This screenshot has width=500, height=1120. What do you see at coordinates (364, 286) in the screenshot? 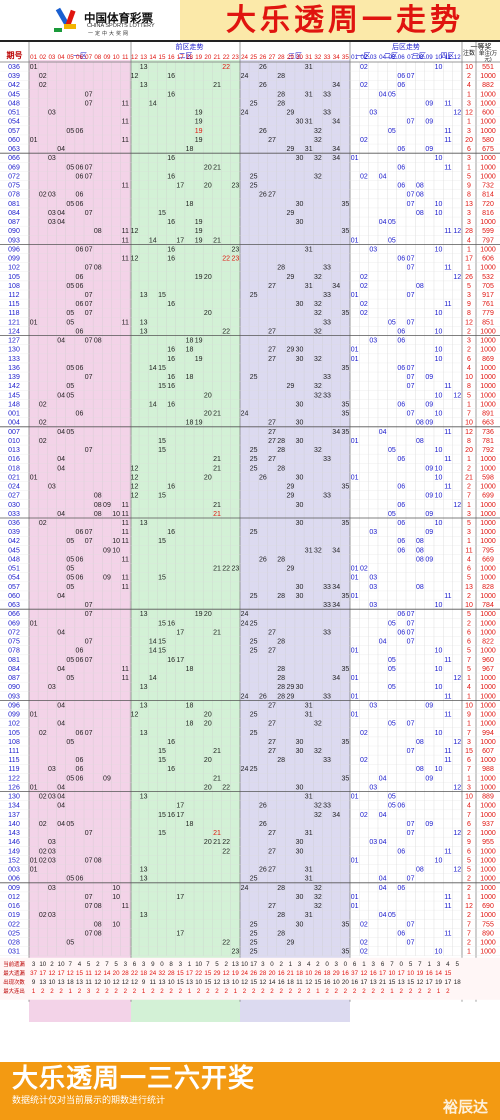
I see `back-ball: 02` at bounding box center [364, 286].